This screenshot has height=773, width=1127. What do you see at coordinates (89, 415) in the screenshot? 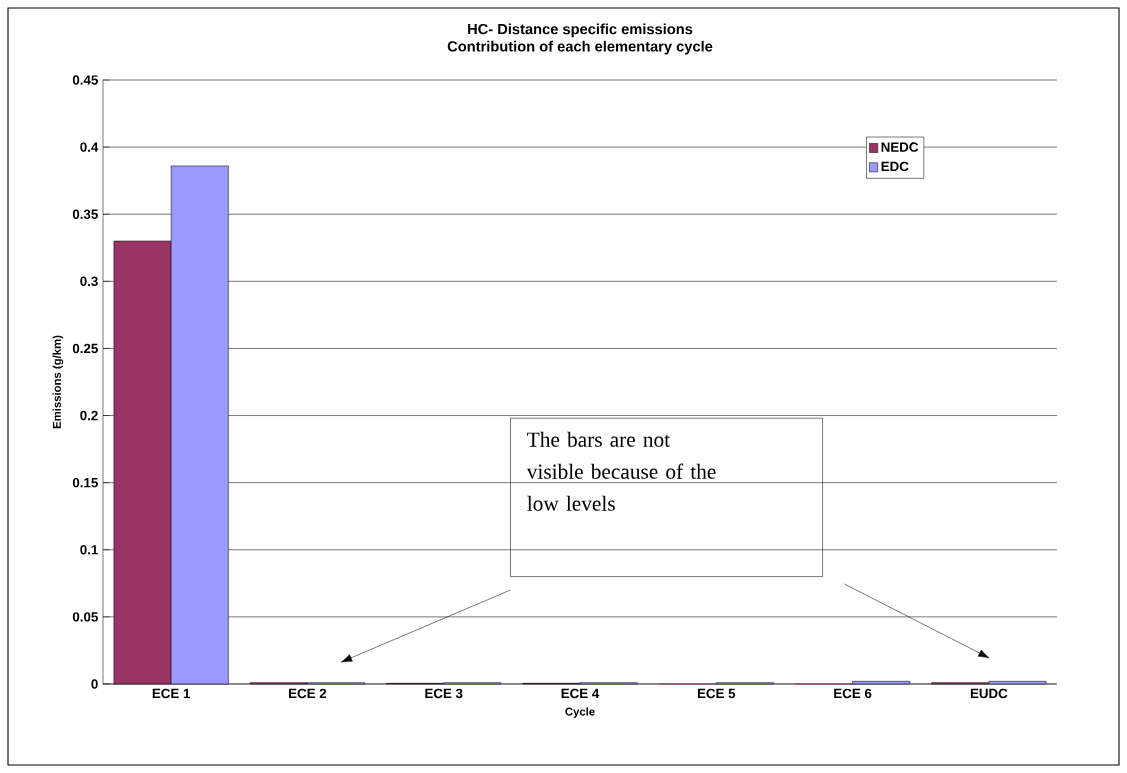
I see `y-tick-label: 0.2` at bounding box center [89, 415].